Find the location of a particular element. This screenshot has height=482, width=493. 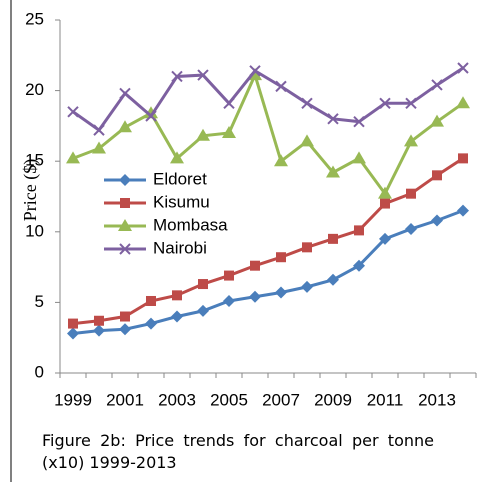

legend-label: Nairobi is located at coordinates (180, 247).